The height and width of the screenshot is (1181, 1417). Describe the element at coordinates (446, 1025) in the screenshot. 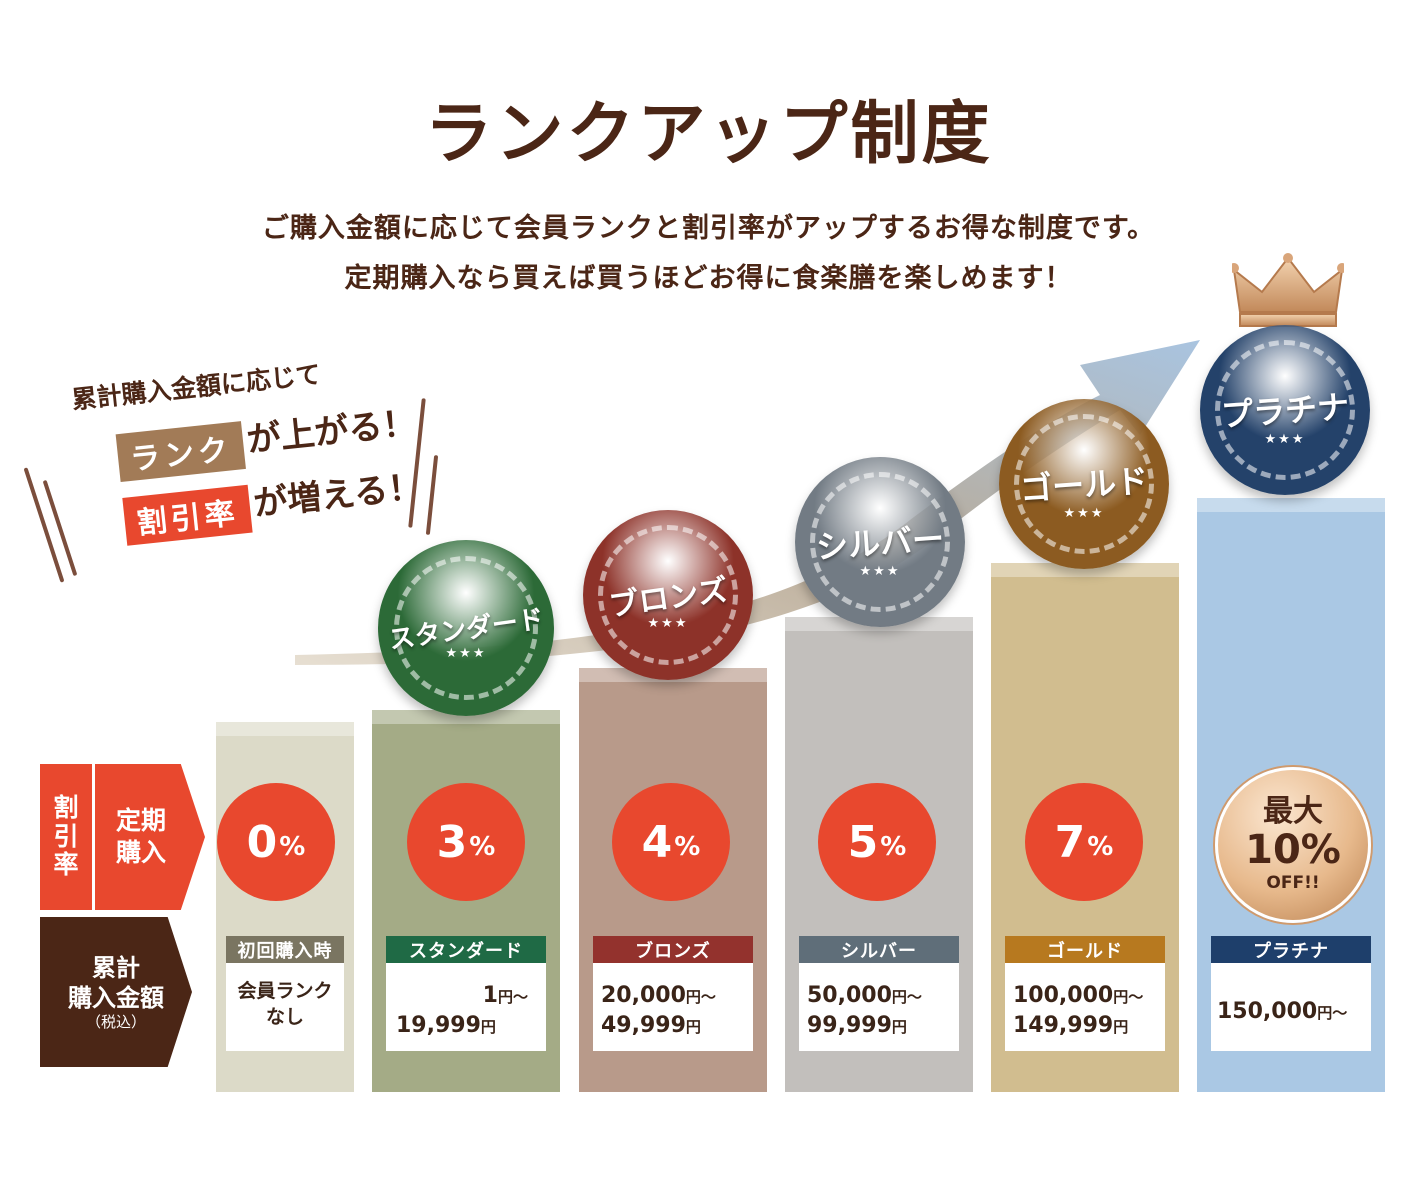

I see `amount-to: 19,999円` at that location.